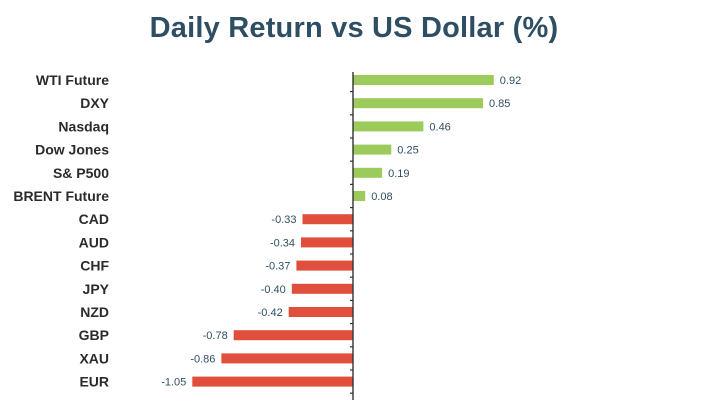 The width and height of the screenshot is (708, 415). What do you see at coordinates (510, 81) in the screenshot?
I see `value-label-wti-future: 0.92` at bounding box center [510, 81].